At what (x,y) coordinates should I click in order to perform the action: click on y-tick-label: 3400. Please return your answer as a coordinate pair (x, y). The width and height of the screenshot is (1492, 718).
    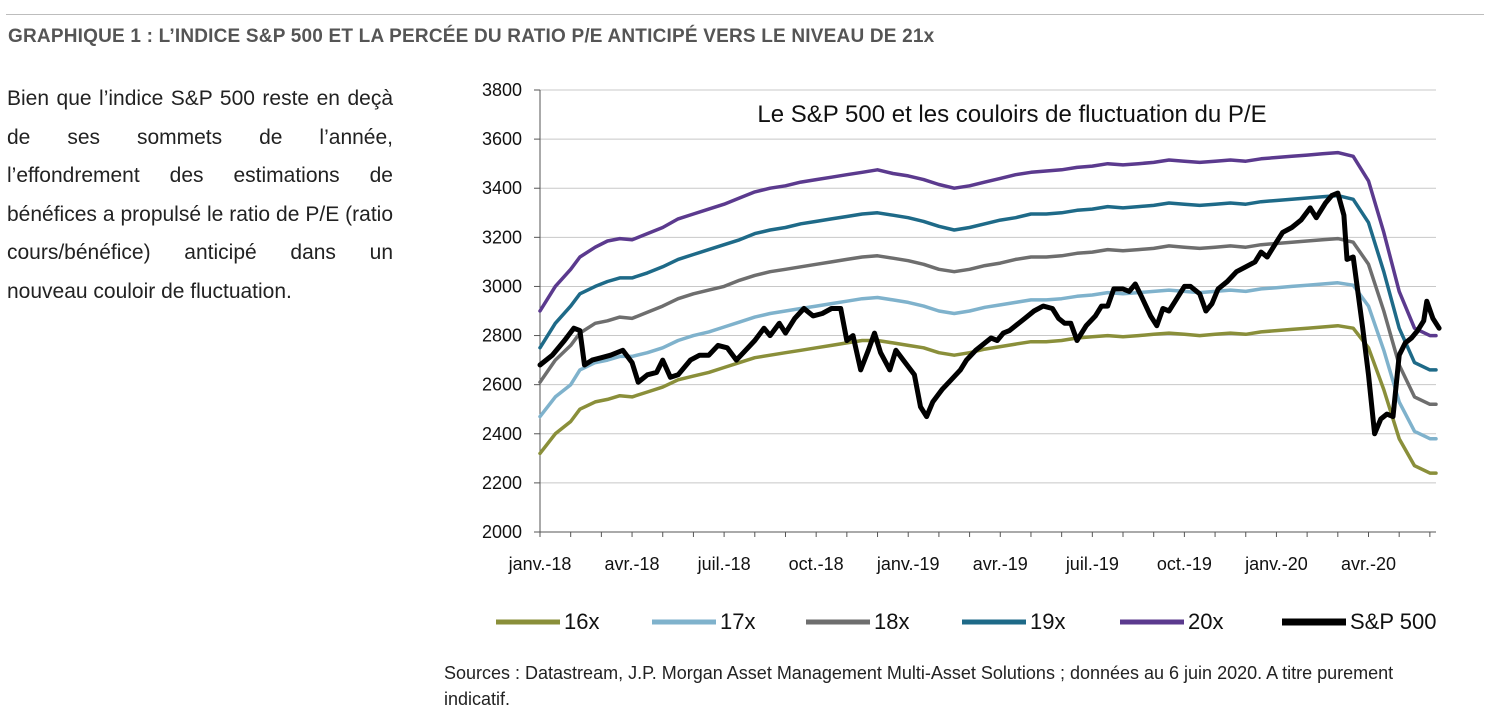
    Looking at the image, I should click on (502, 188).